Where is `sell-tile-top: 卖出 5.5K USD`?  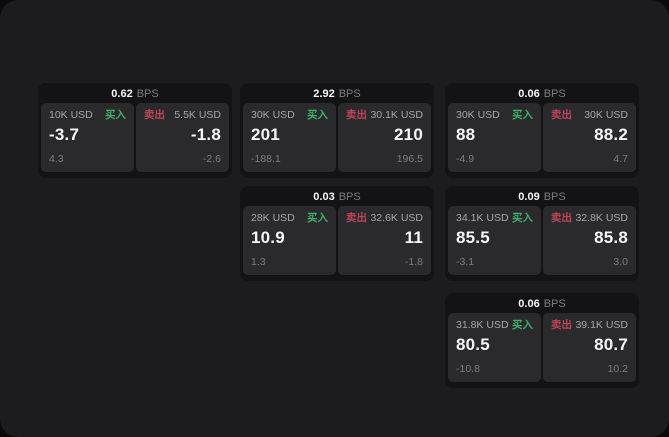 sell-tile-top: 卖出 5.5K USD is located at coordinates (182, 115).